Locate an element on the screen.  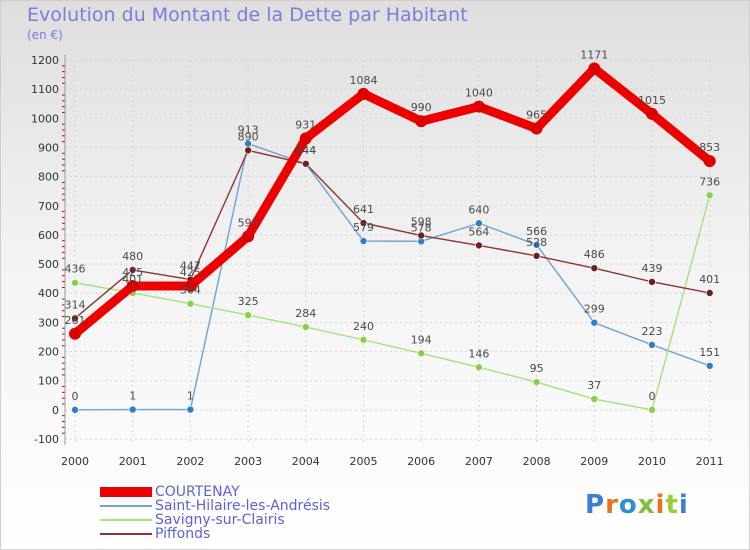
data-label-1-5: 579 is located at coordinates (363, 227).